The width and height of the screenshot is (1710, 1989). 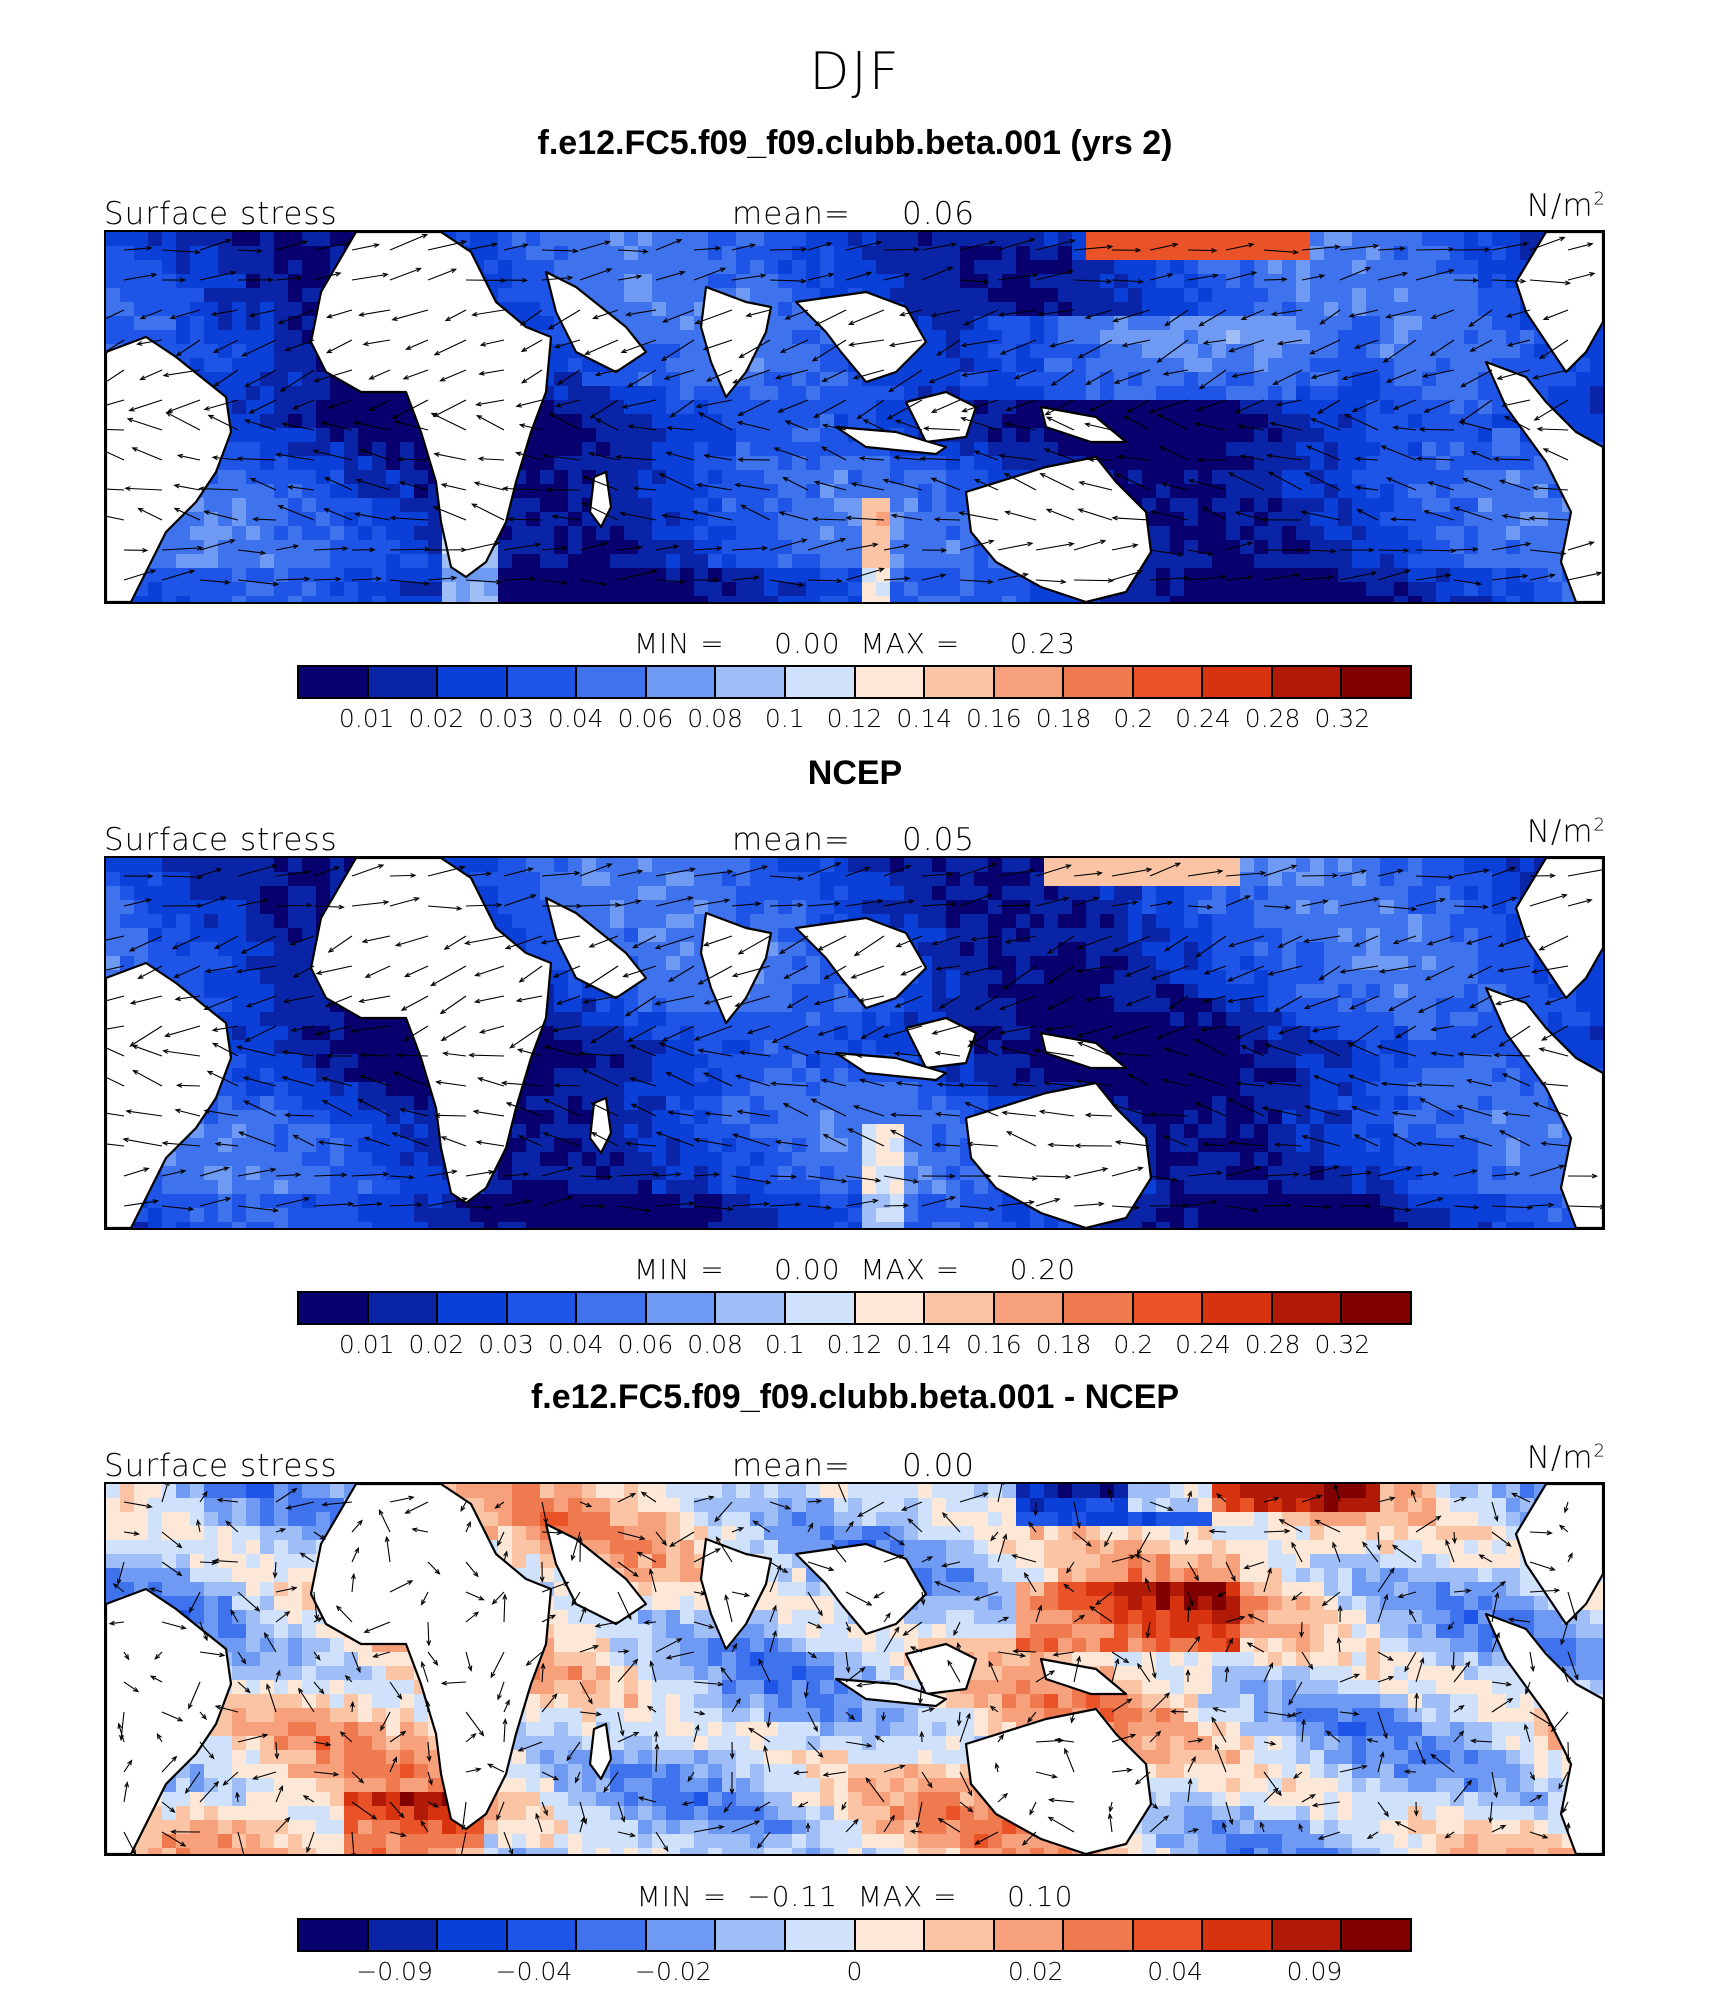 I want to click on panel-1-variable-label: Surface stress, so click(x=221, y=214).